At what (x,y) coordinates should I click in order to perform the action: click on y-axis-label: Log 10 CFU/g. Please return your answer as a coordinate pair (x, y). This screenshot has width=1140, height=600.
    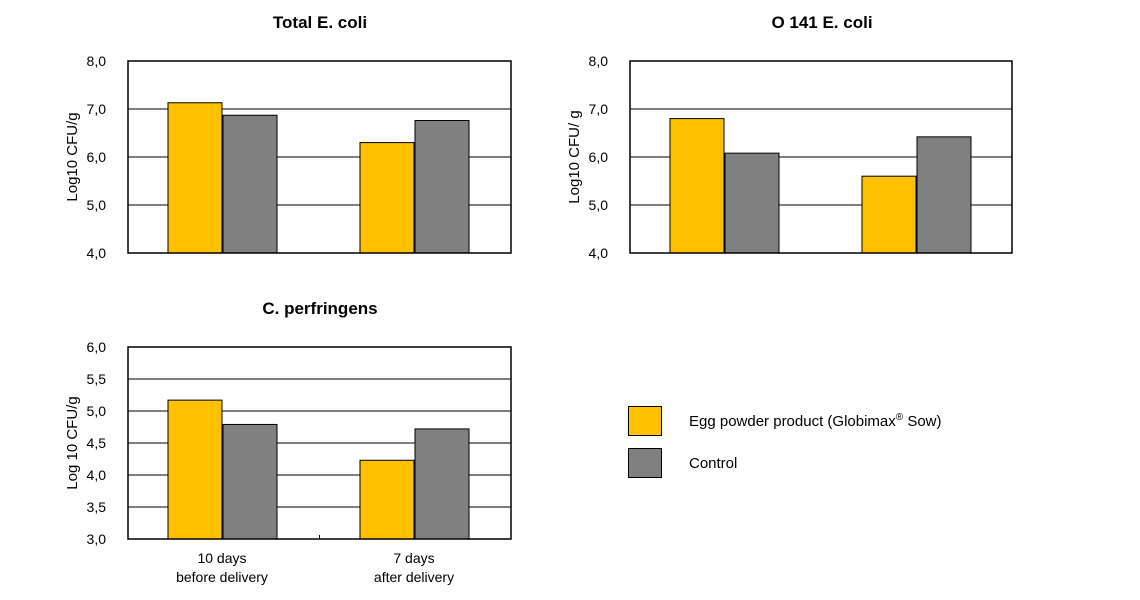
    Looking at the image, I should click on (72, 442).